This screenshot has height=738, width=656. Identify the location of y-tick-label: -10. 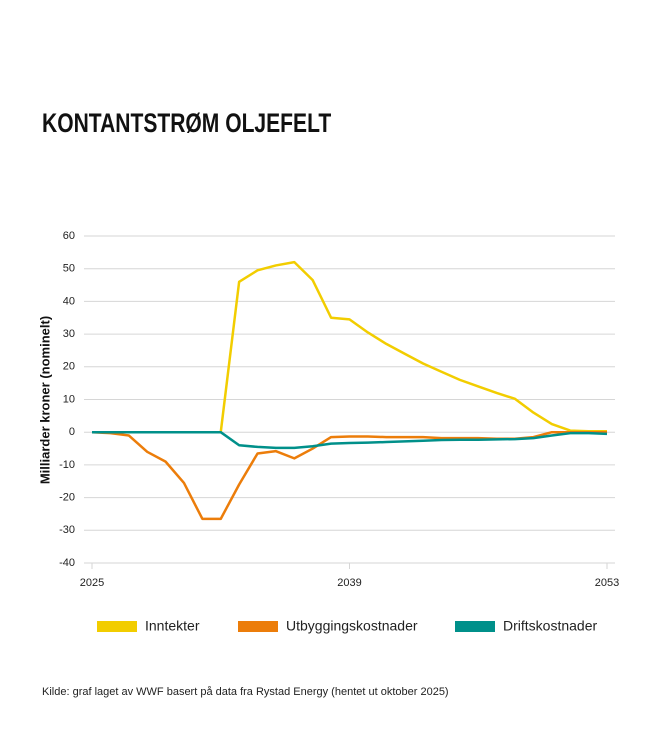
(67, 465).